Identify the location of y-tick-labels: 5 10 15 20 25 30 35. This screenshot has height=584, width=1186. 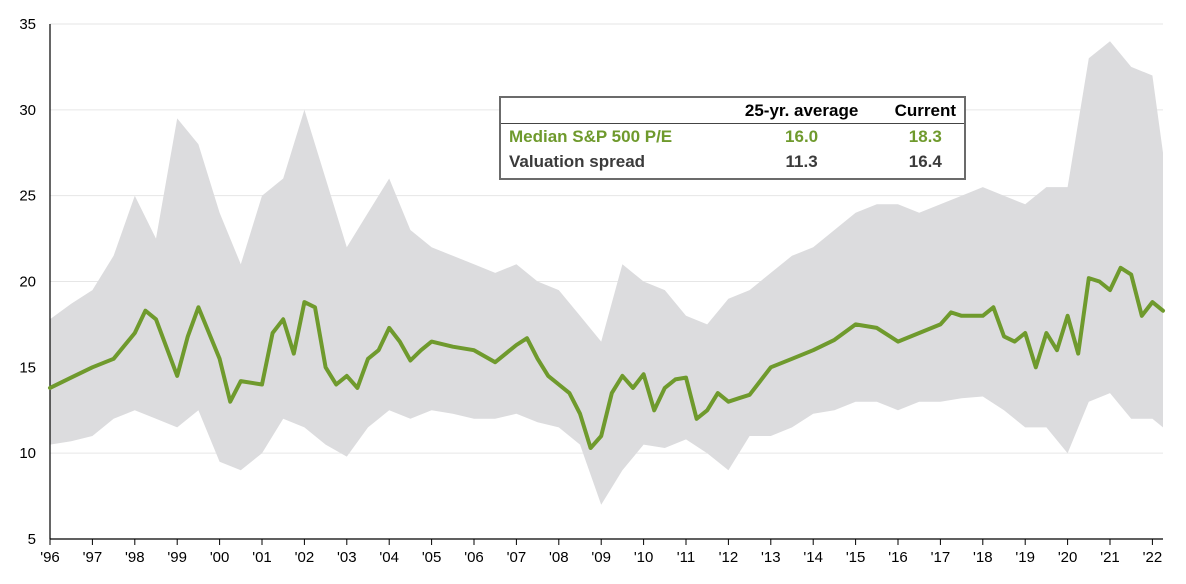
(27, 282).